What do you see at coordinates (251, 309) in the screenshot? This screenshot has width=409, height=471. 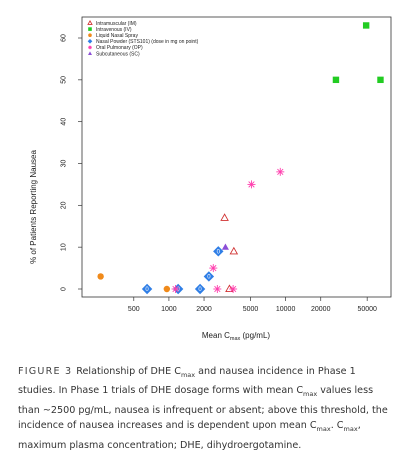 I see `x-tick-label: 5000` at bounding box center [251, 309].